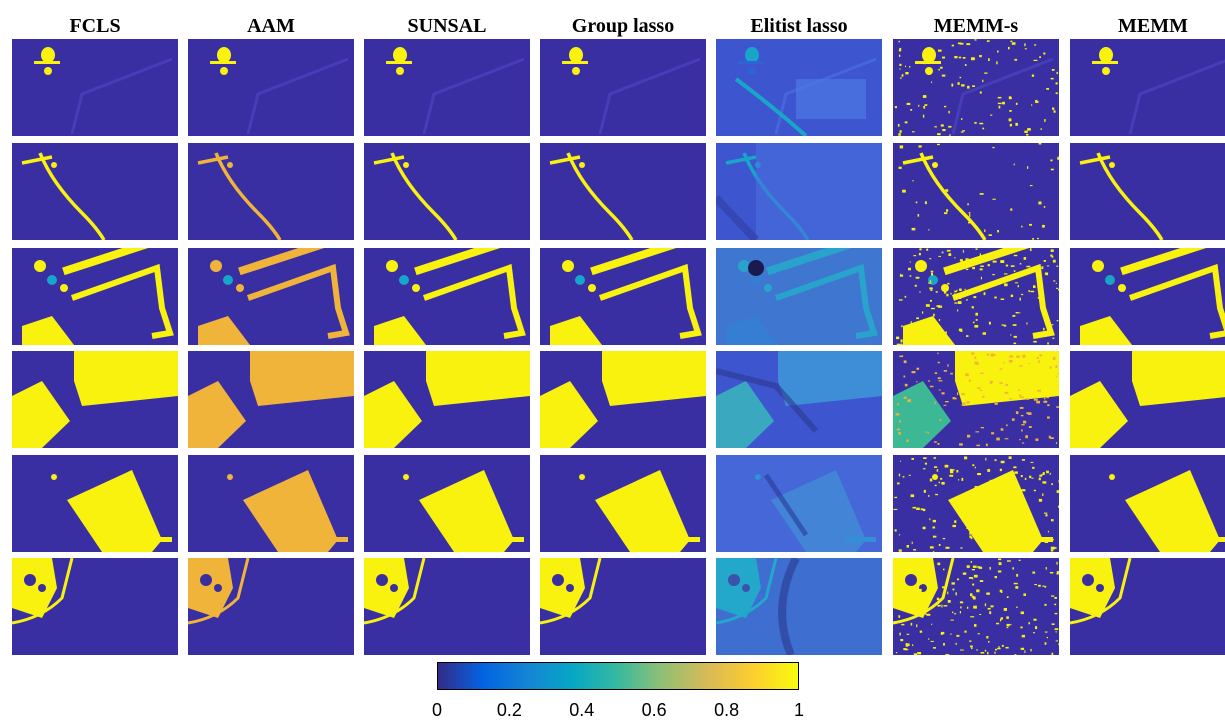 This screenshot has height=723, width=1225. I want to click on column-header: Elitist lasso, so click(799, 26).